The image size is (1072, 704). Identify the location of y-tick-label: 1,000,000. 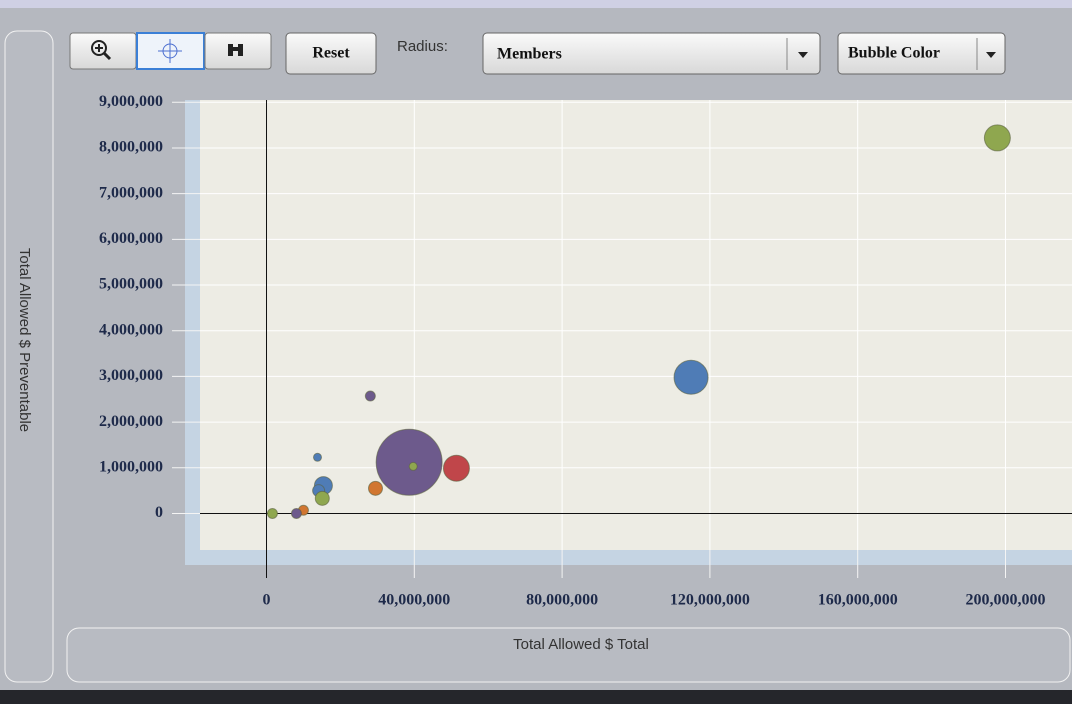
(131, 466).